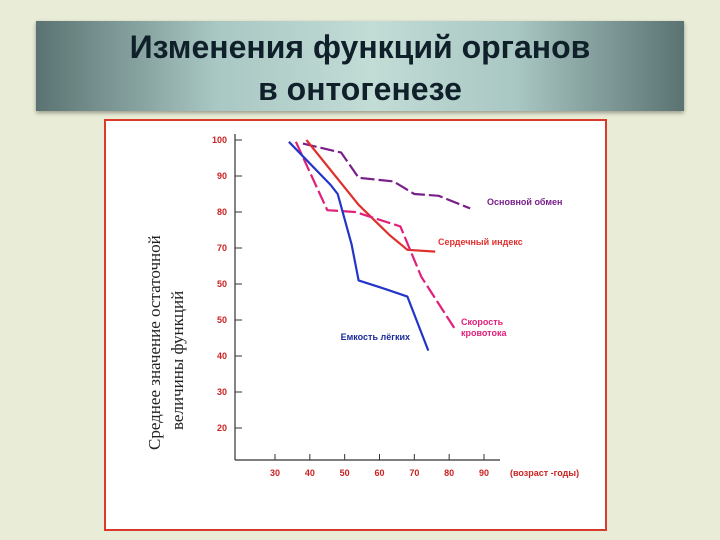 This screenshot has width=720, height=540. Describe the element at coordinates (275, 473) in the screenshot. I see `x-tick-label: 30` at that location.